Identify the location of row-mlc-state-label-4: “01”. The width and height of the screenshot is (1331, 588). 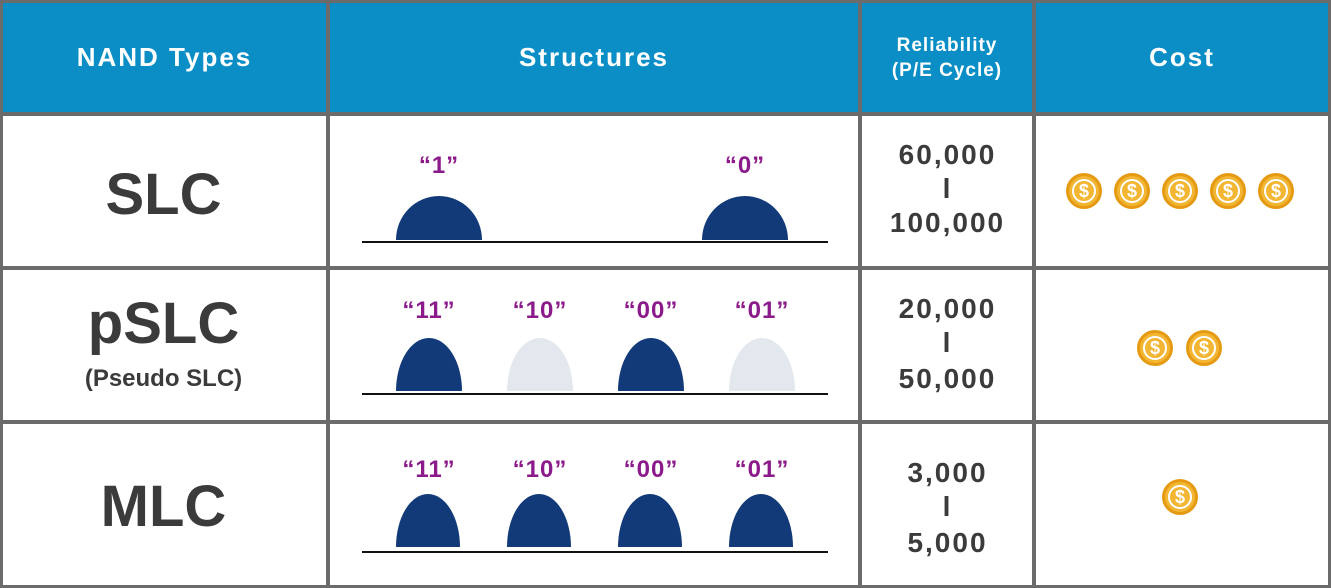
(762, 469).